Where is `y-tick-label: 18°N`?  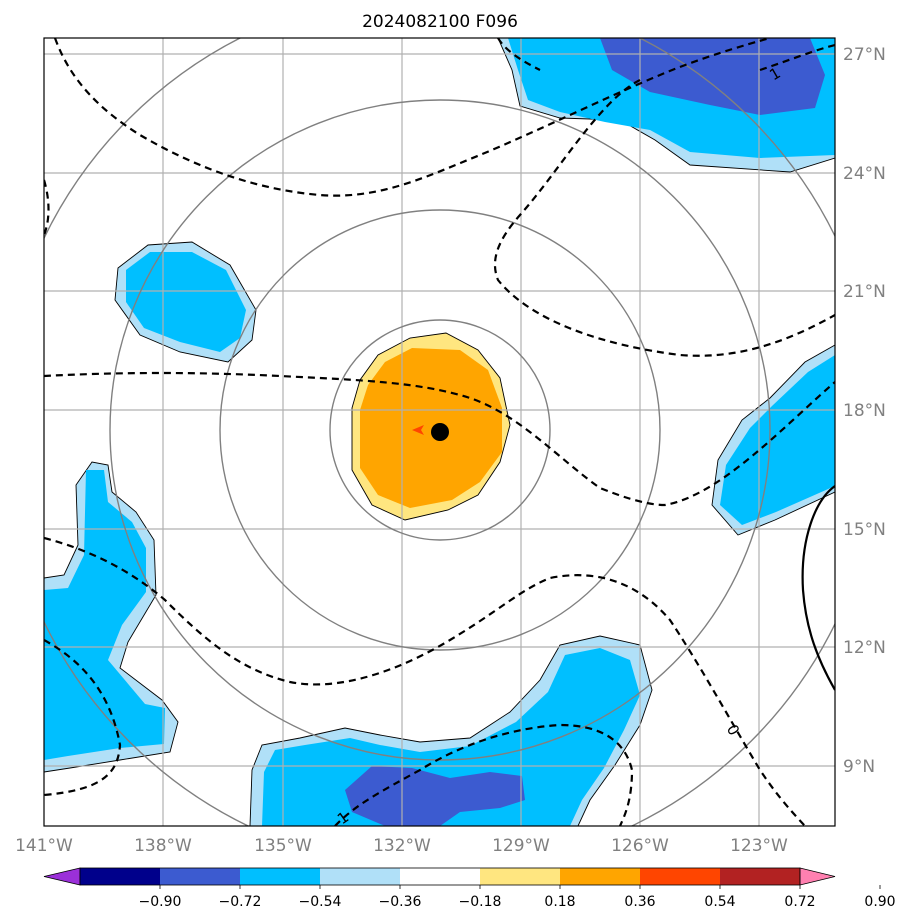
y-tick-label: 18°N is located at coordinates (864, 411).